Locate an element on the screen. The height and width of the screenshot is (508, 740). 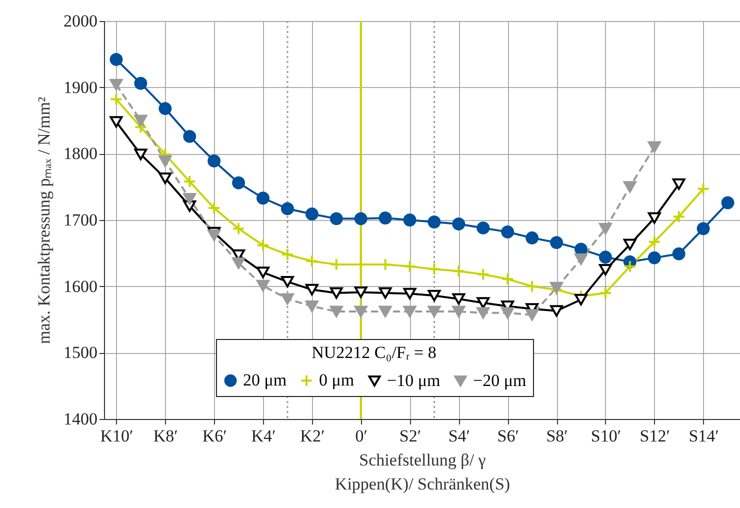
x-tick-label: K6′ is located at coordinates (214, 436).